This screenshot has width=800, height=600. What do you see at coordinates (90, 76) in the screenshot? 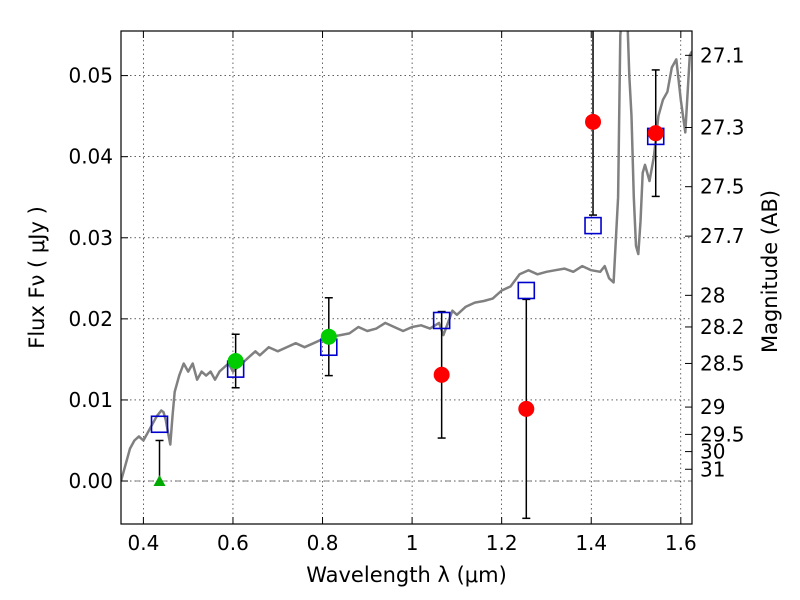
I see `y-tick-label: 0.05` at bounding box center [90, 76].